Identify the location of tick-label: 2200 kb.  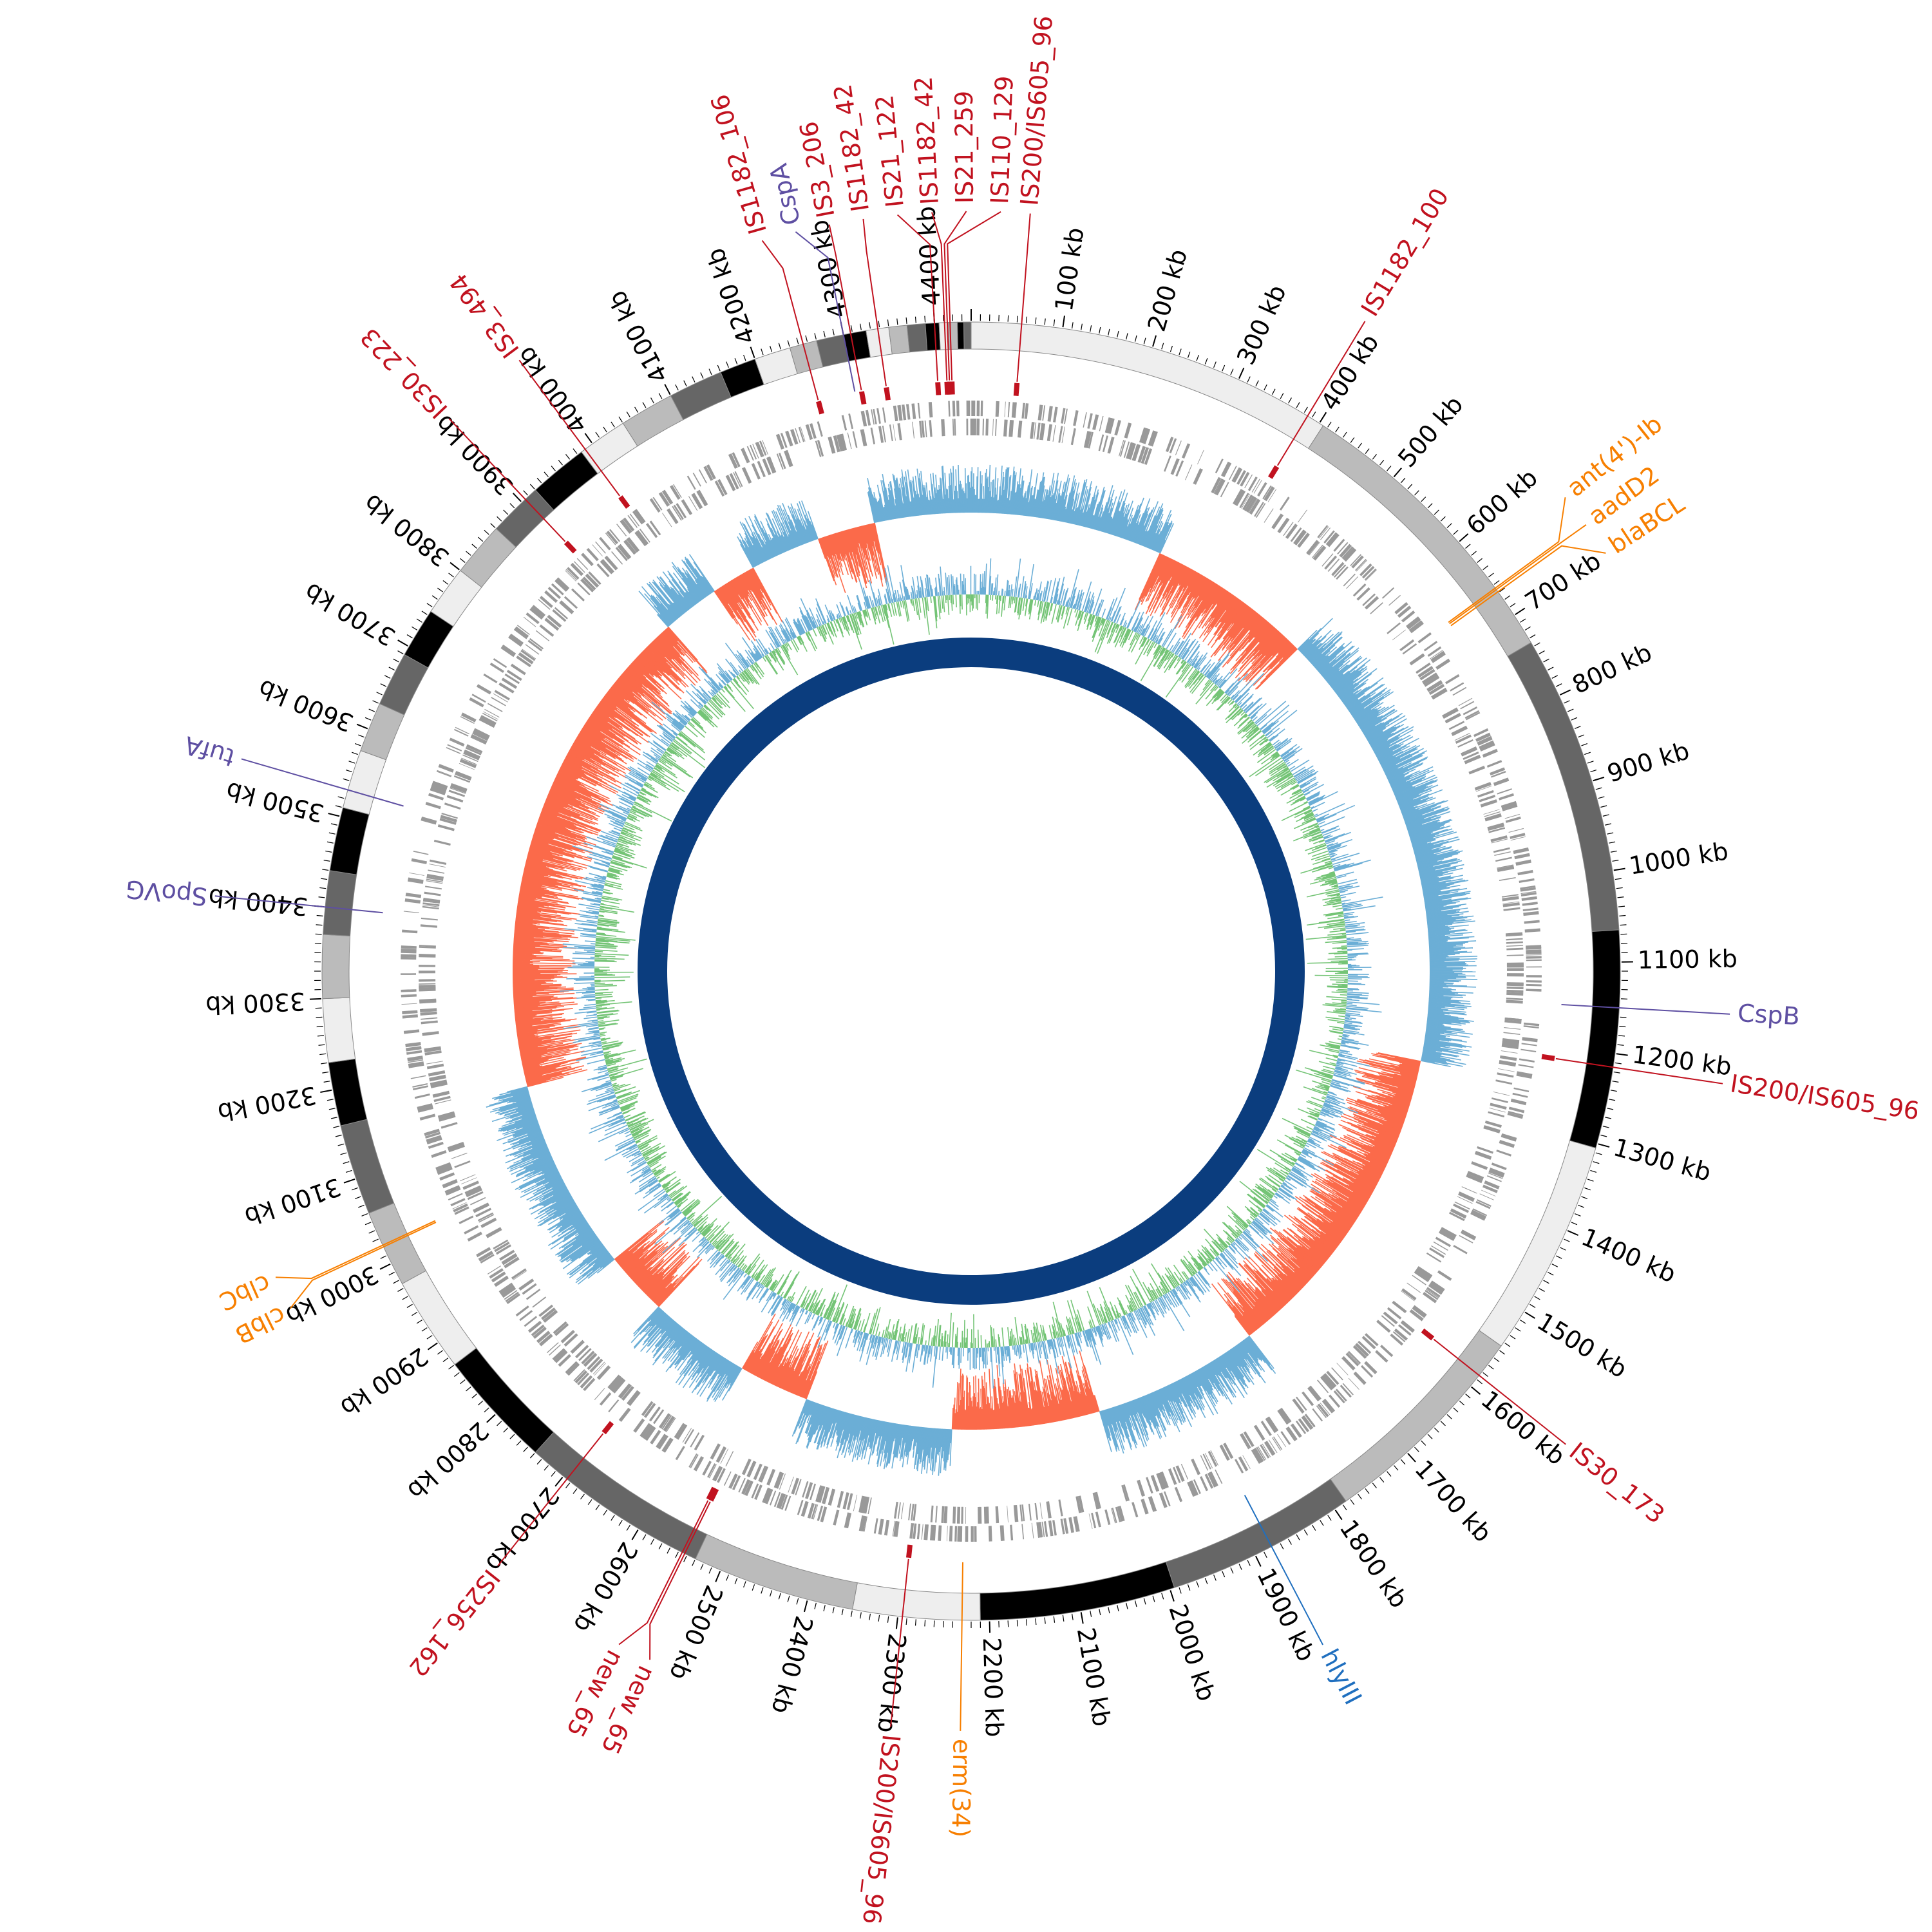
(994, 1688).